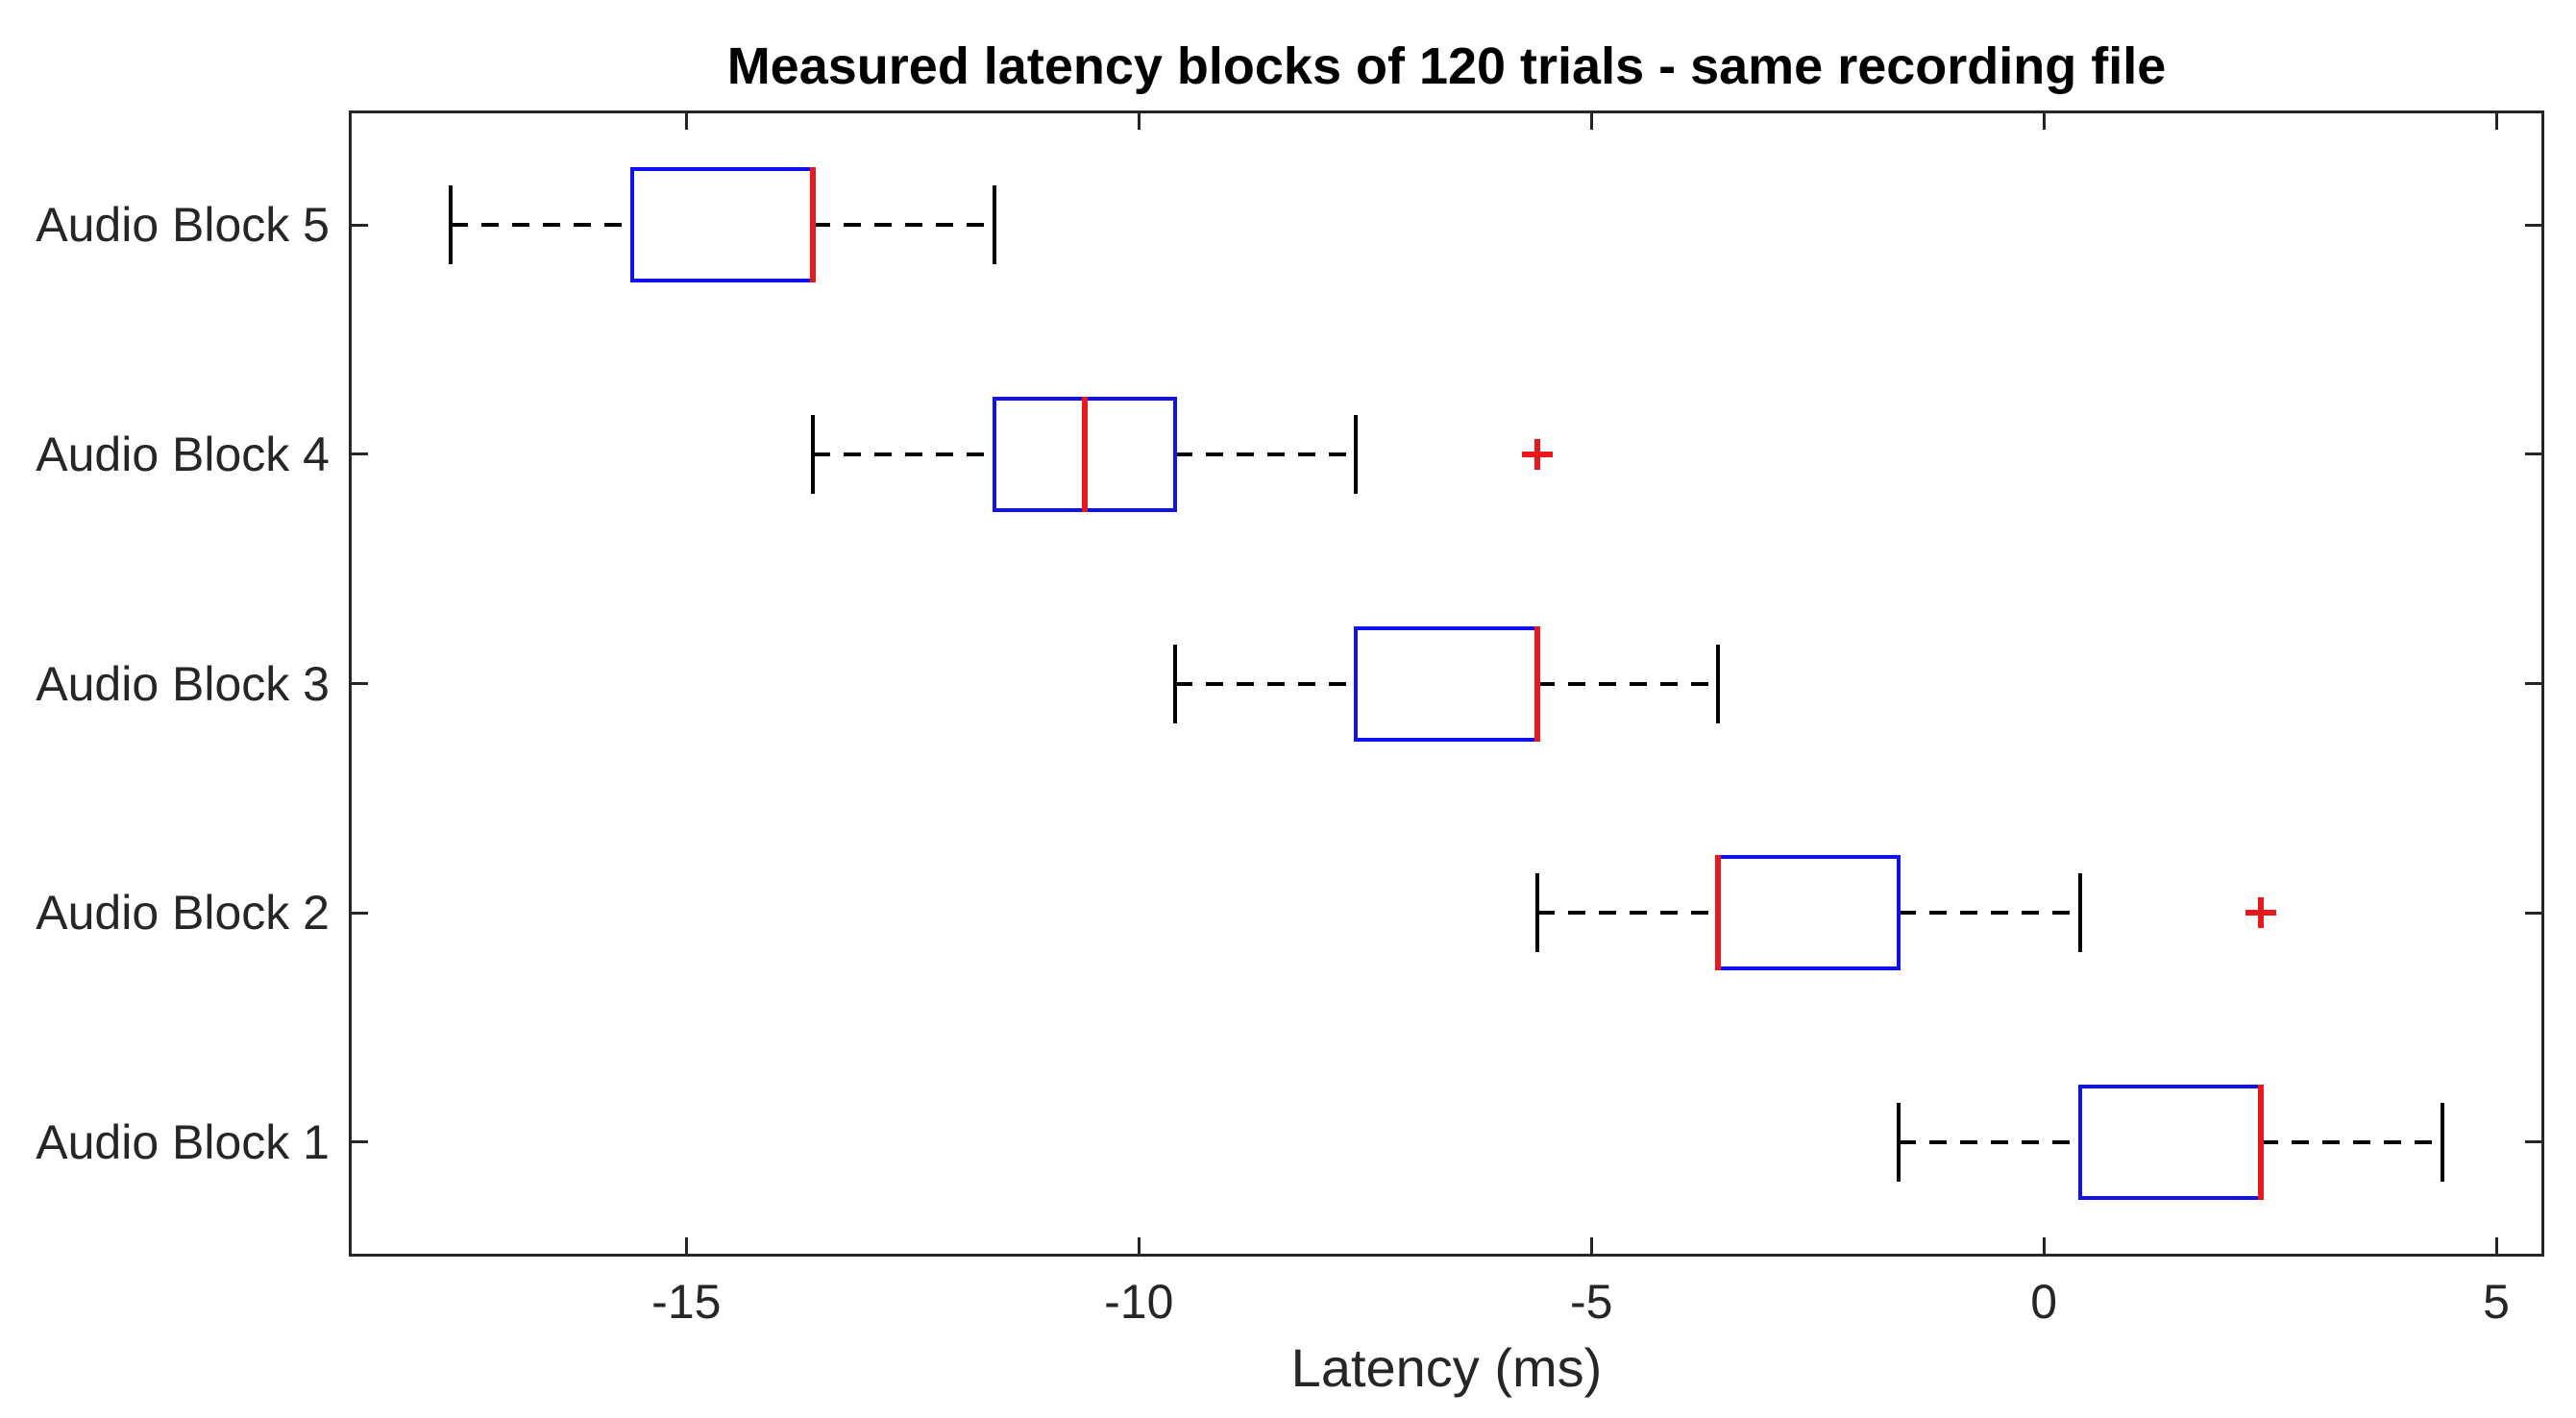 Image resolution: width=2576 pixels, height=1418 pixels. I want to click on x-axis-label: Latency (ms), so click(1446, 1367).